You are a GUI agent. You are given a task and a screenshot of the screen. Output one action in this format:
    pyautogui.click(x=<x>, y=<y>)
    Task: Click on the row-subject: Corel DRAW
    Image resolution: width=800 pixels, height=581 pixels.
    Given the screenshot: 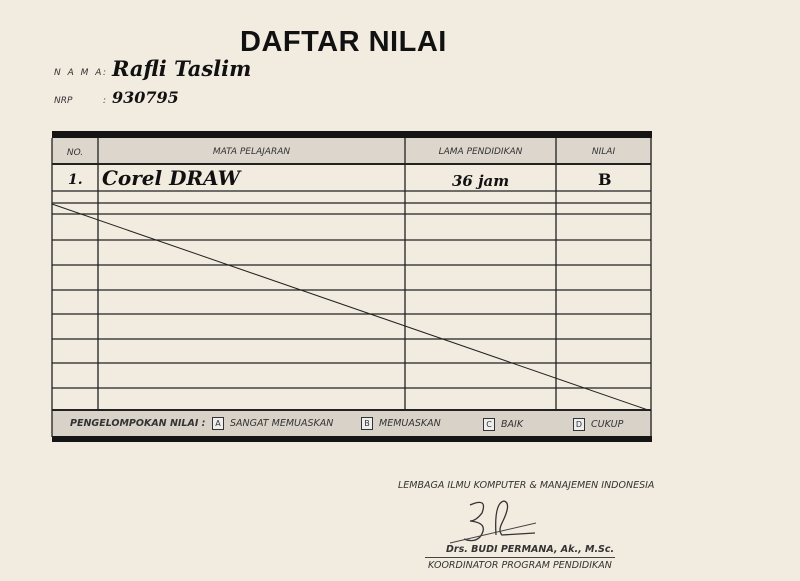 What is the action you would take?
    pyautogui.click(x=171, y=178)
    